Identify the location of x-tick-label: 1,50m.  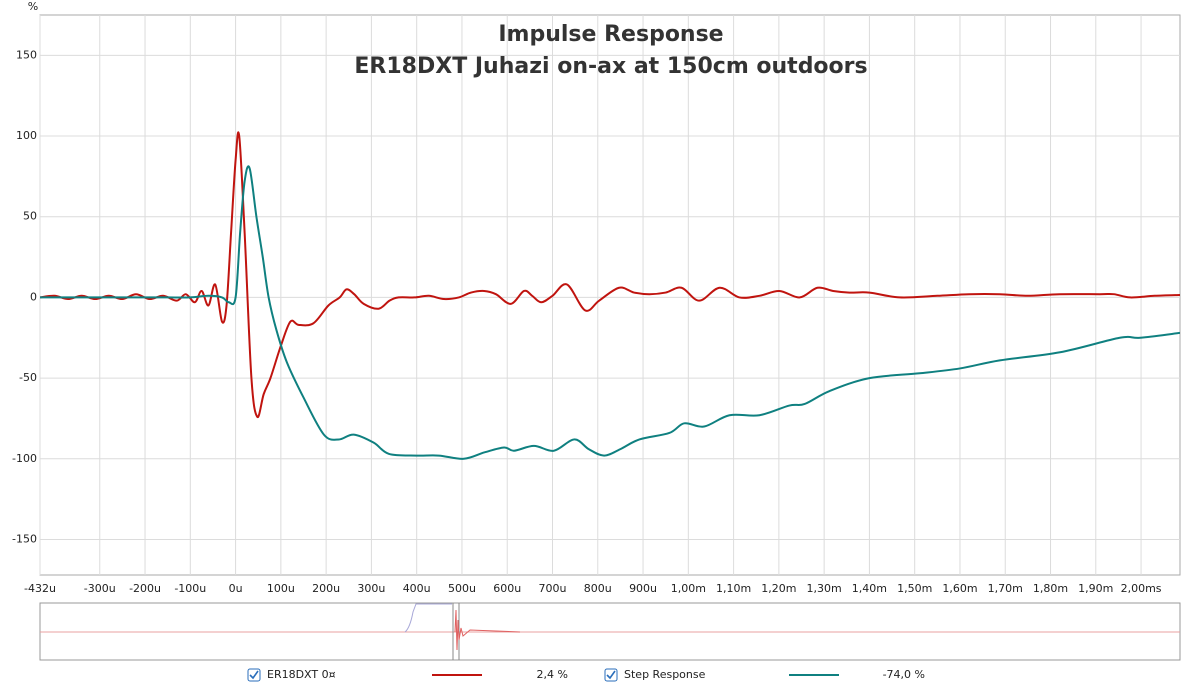
(914, 588).